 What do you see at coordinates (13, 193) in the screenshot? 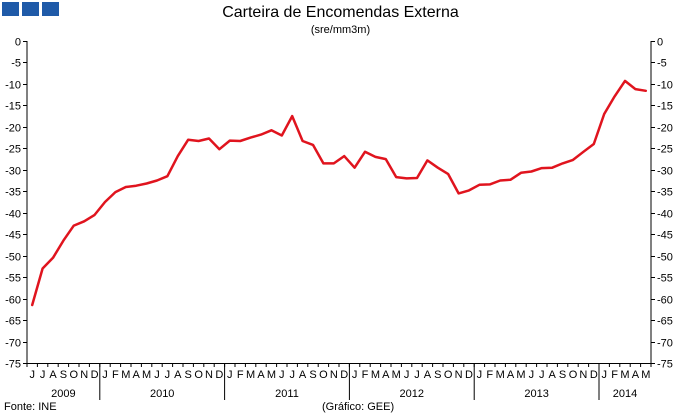
I see `y-tick-label-left: -35` at bounding box center [13, 193].